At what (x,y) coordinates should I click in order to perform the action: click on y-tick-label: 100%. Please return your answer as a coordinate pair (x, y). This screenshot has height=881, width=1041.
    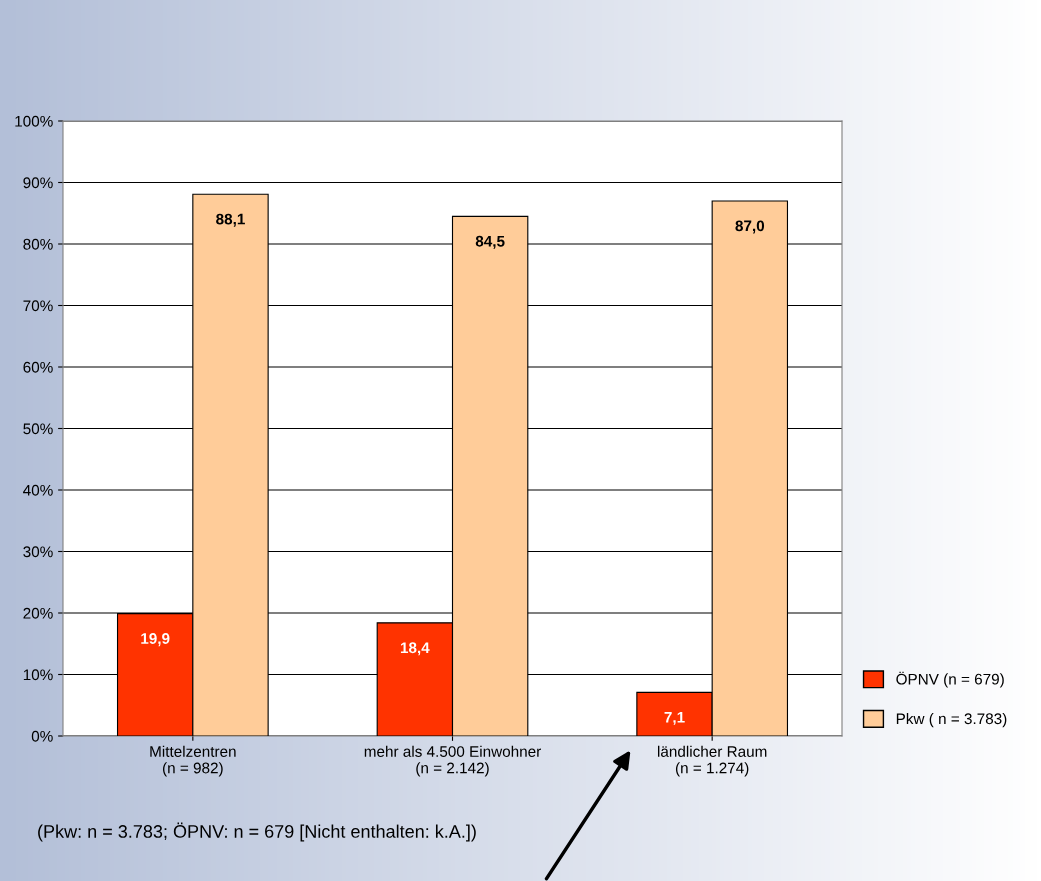
    Looking at the image, I should click on (34, 121).